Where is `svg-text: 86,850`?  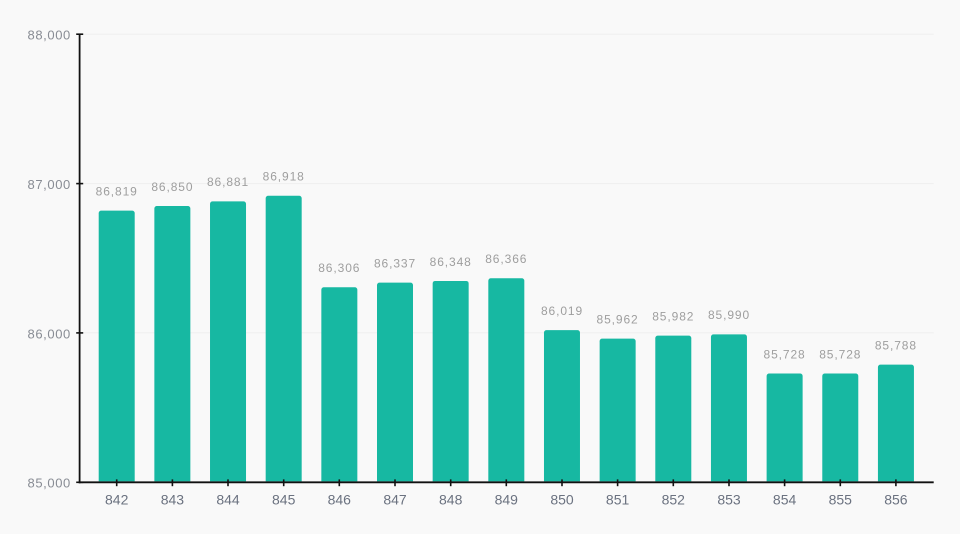
svg-text: 86,850 is located at coordinates (172, 187).